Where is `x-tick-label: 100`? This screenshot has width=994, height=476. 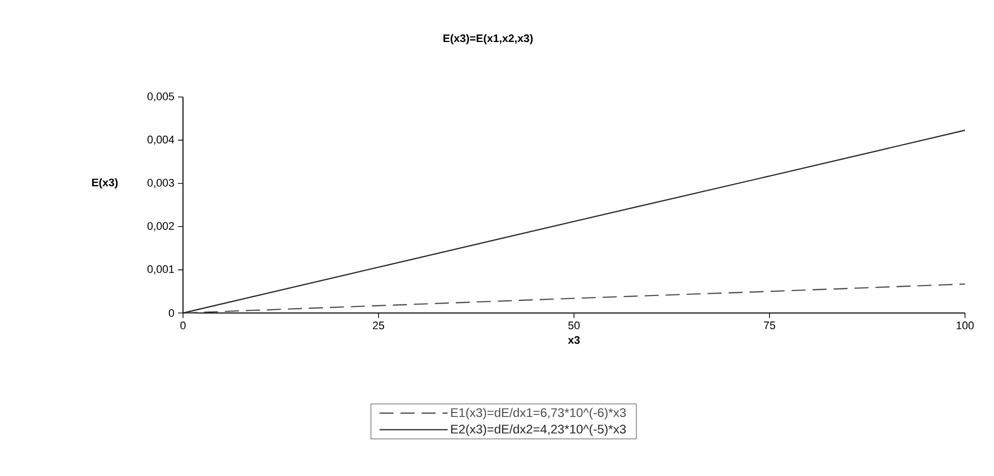
x-tick-label: 100 is located at coordinates (965, 326).